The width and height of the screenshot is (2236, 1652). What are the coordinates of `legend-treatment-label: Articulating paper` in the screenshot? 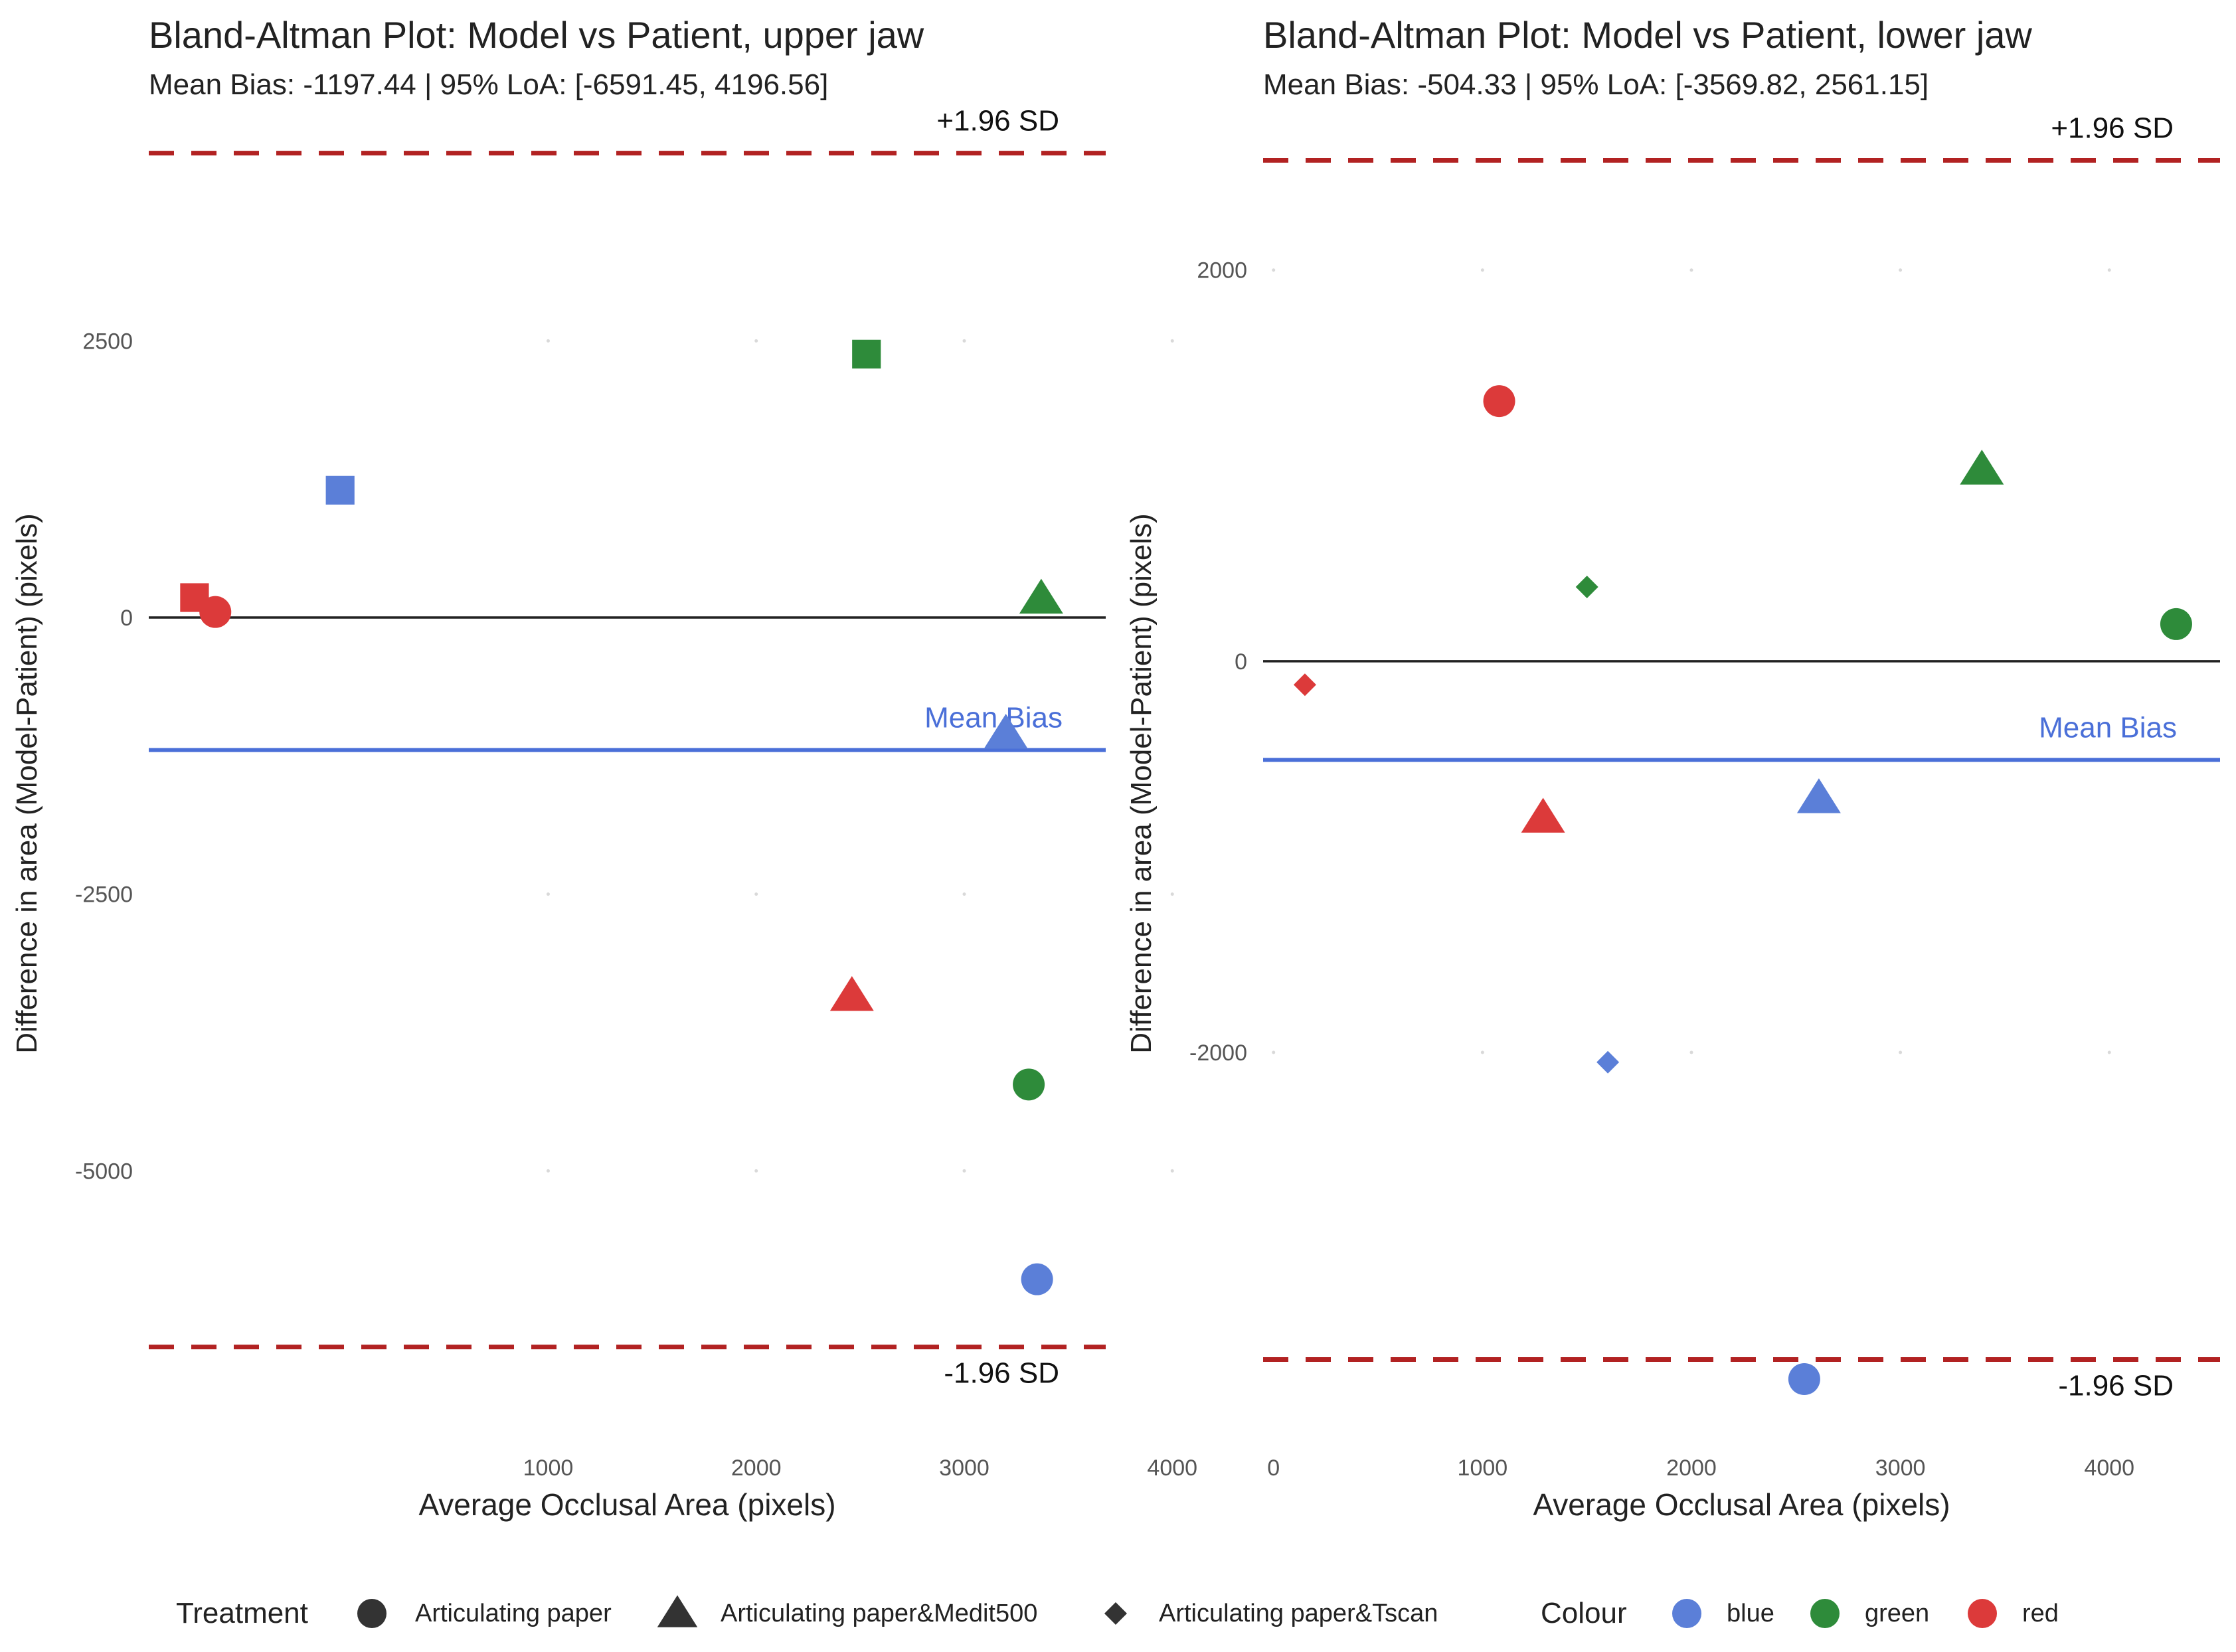 It's located at (513, 1613).